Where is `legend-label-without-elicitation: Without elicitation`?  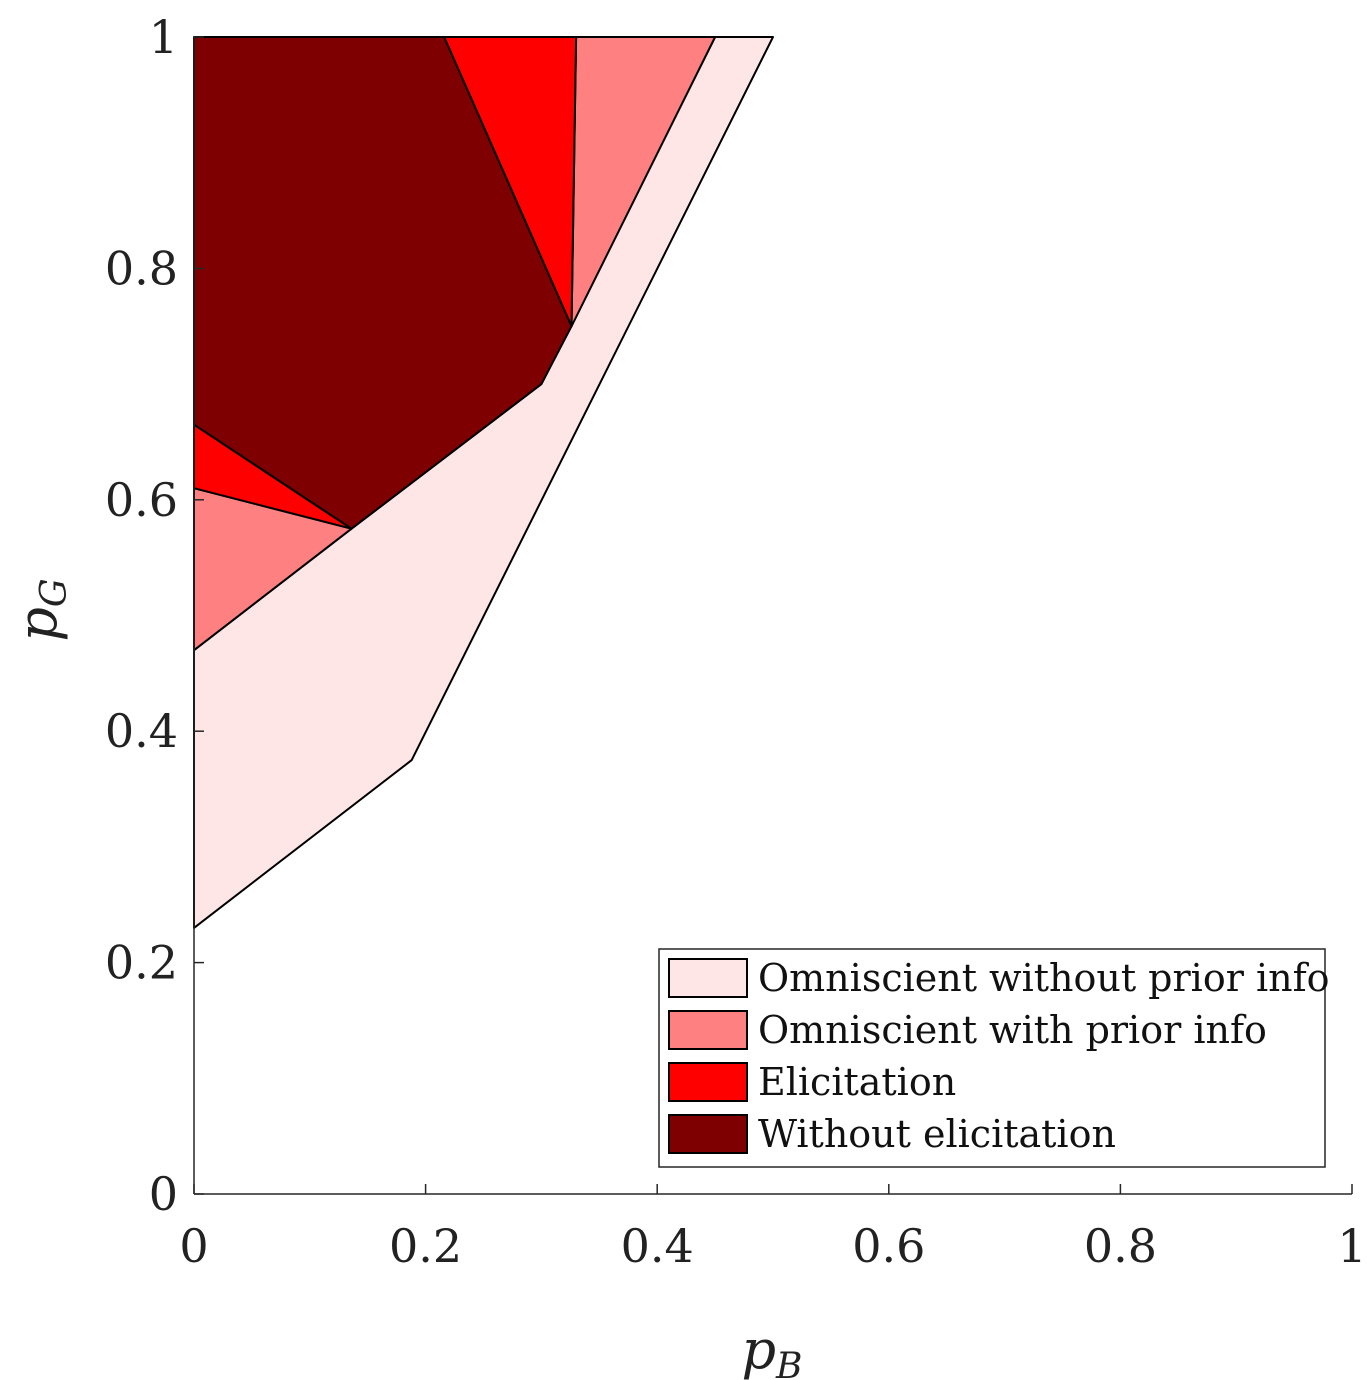
legend-label-without-elicitation: Without elicitation is located at coordinates (937, 1134).